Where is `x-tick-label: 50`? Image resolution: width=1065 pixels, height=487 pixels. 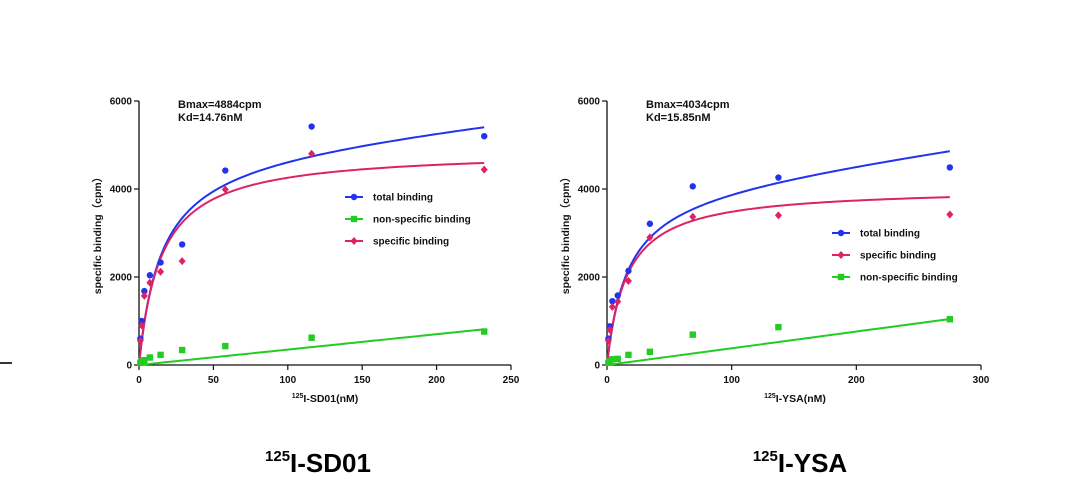 x-tick-label: 50 is located at coordinates (214, 380).